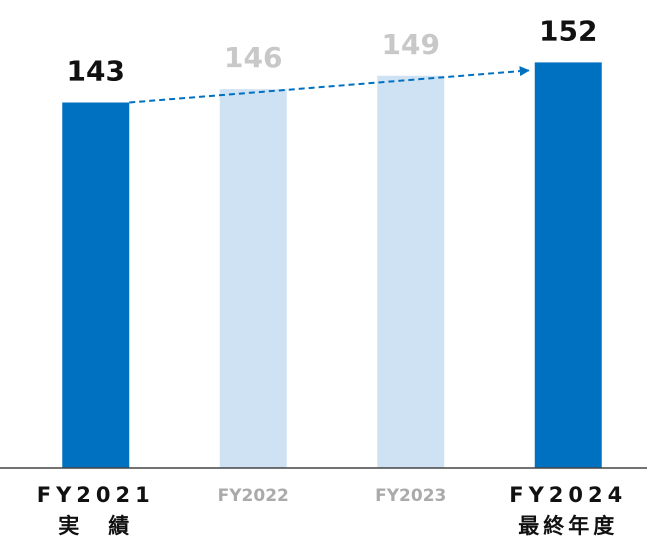  What do you see at coordinates (96, 495) in the screenshot?
I see `x-tick-label: FY2021` at bounding box center [96, 495].